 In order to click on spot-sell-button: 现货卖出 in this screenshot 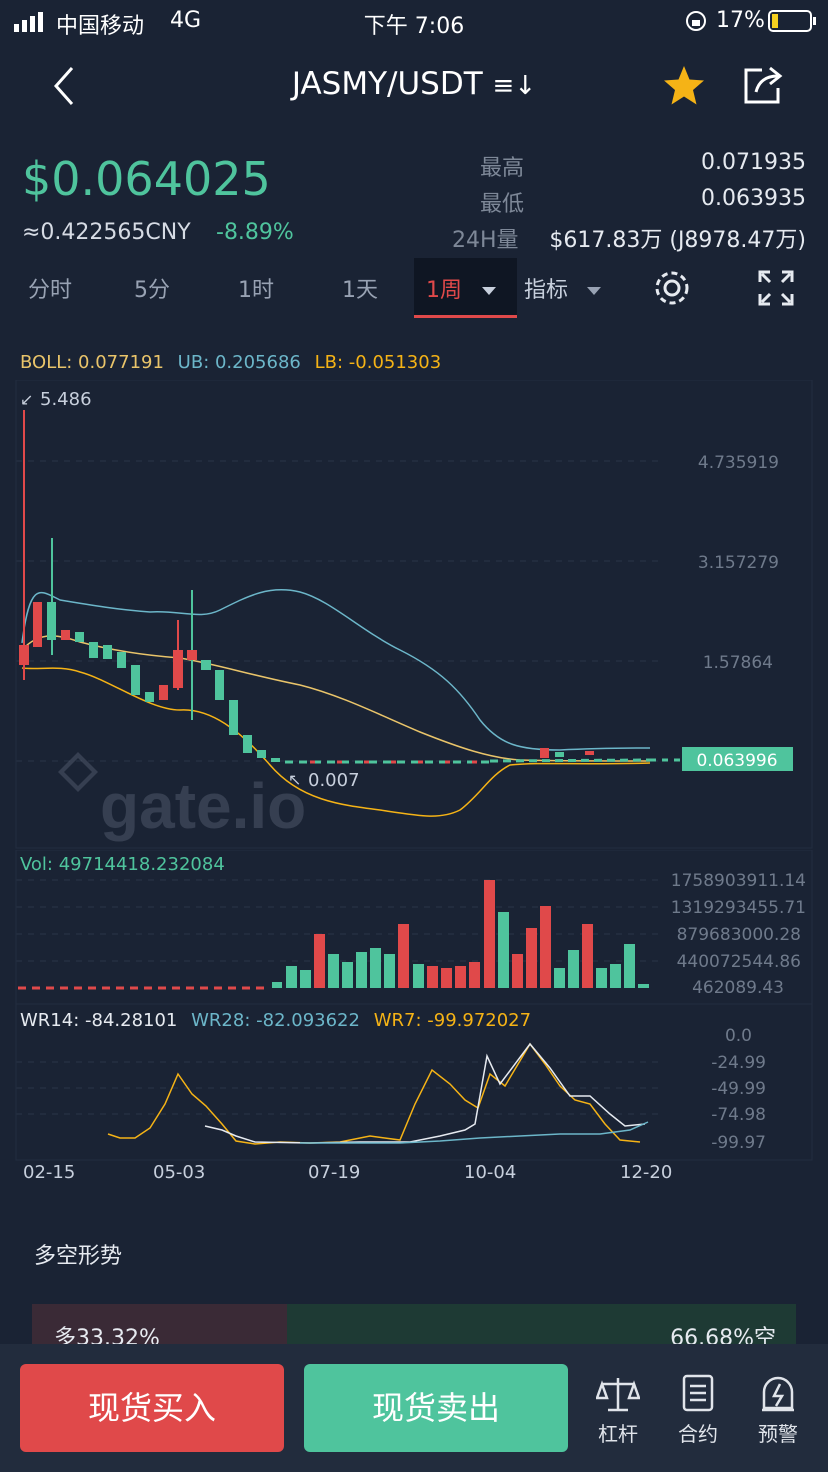, I will do `click(436, 1408)`.